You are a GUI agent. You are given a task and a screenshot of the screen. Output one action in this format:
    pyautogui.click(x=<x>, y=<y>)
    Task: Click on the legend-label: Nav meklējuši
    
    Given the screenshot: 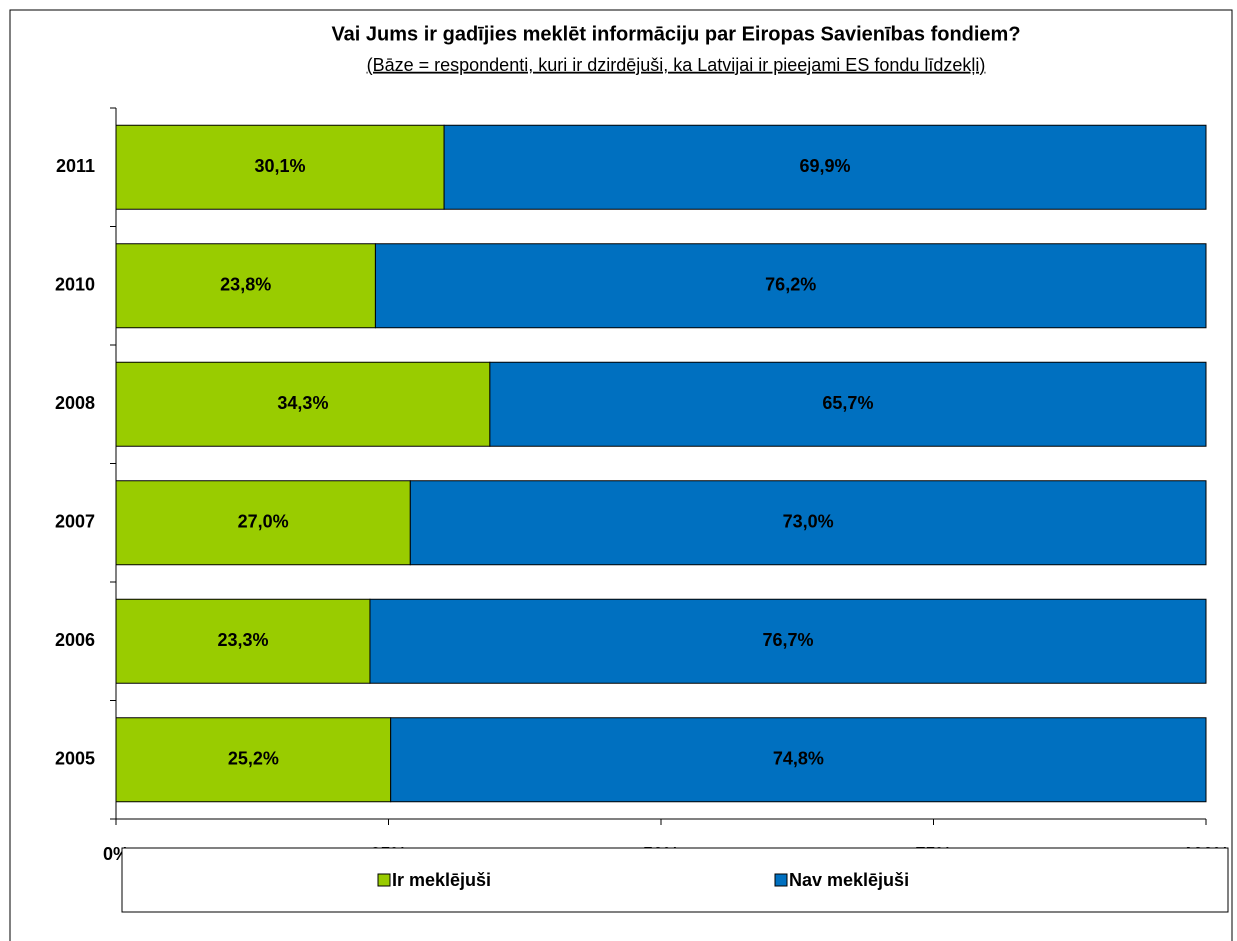 What is the action you would take?
    pyautogui.click(x=849, y=880)
    